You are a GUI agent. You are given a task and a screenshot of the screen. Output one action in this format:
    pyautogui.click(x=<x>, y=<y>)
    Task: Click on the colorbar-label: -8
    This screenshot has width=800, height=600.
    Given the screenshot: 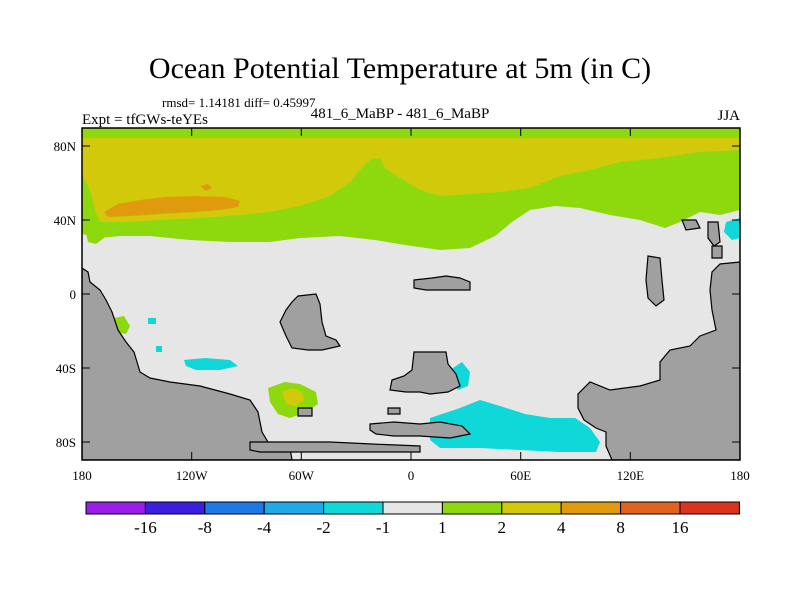 What is the action you would take?
    pyautogui.click(x=205, y=527)
    